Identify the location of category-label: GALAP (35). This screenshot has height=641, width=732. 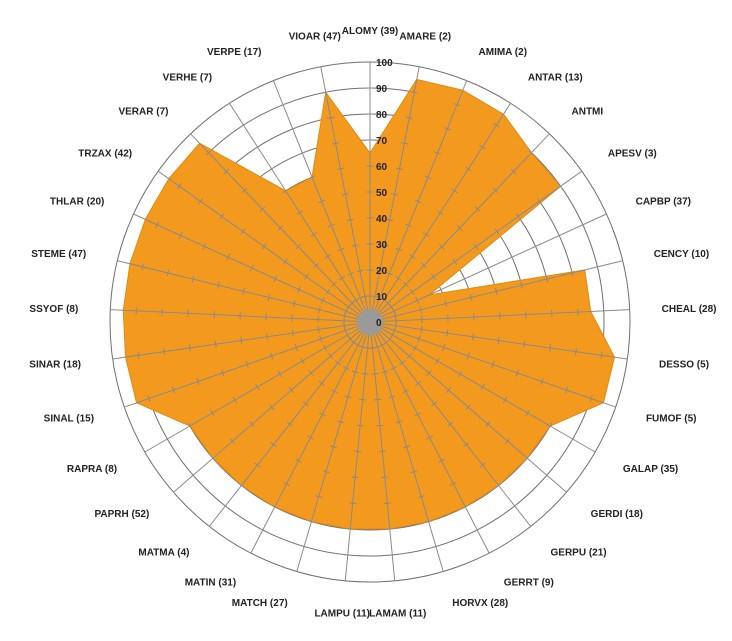
(650, 469).